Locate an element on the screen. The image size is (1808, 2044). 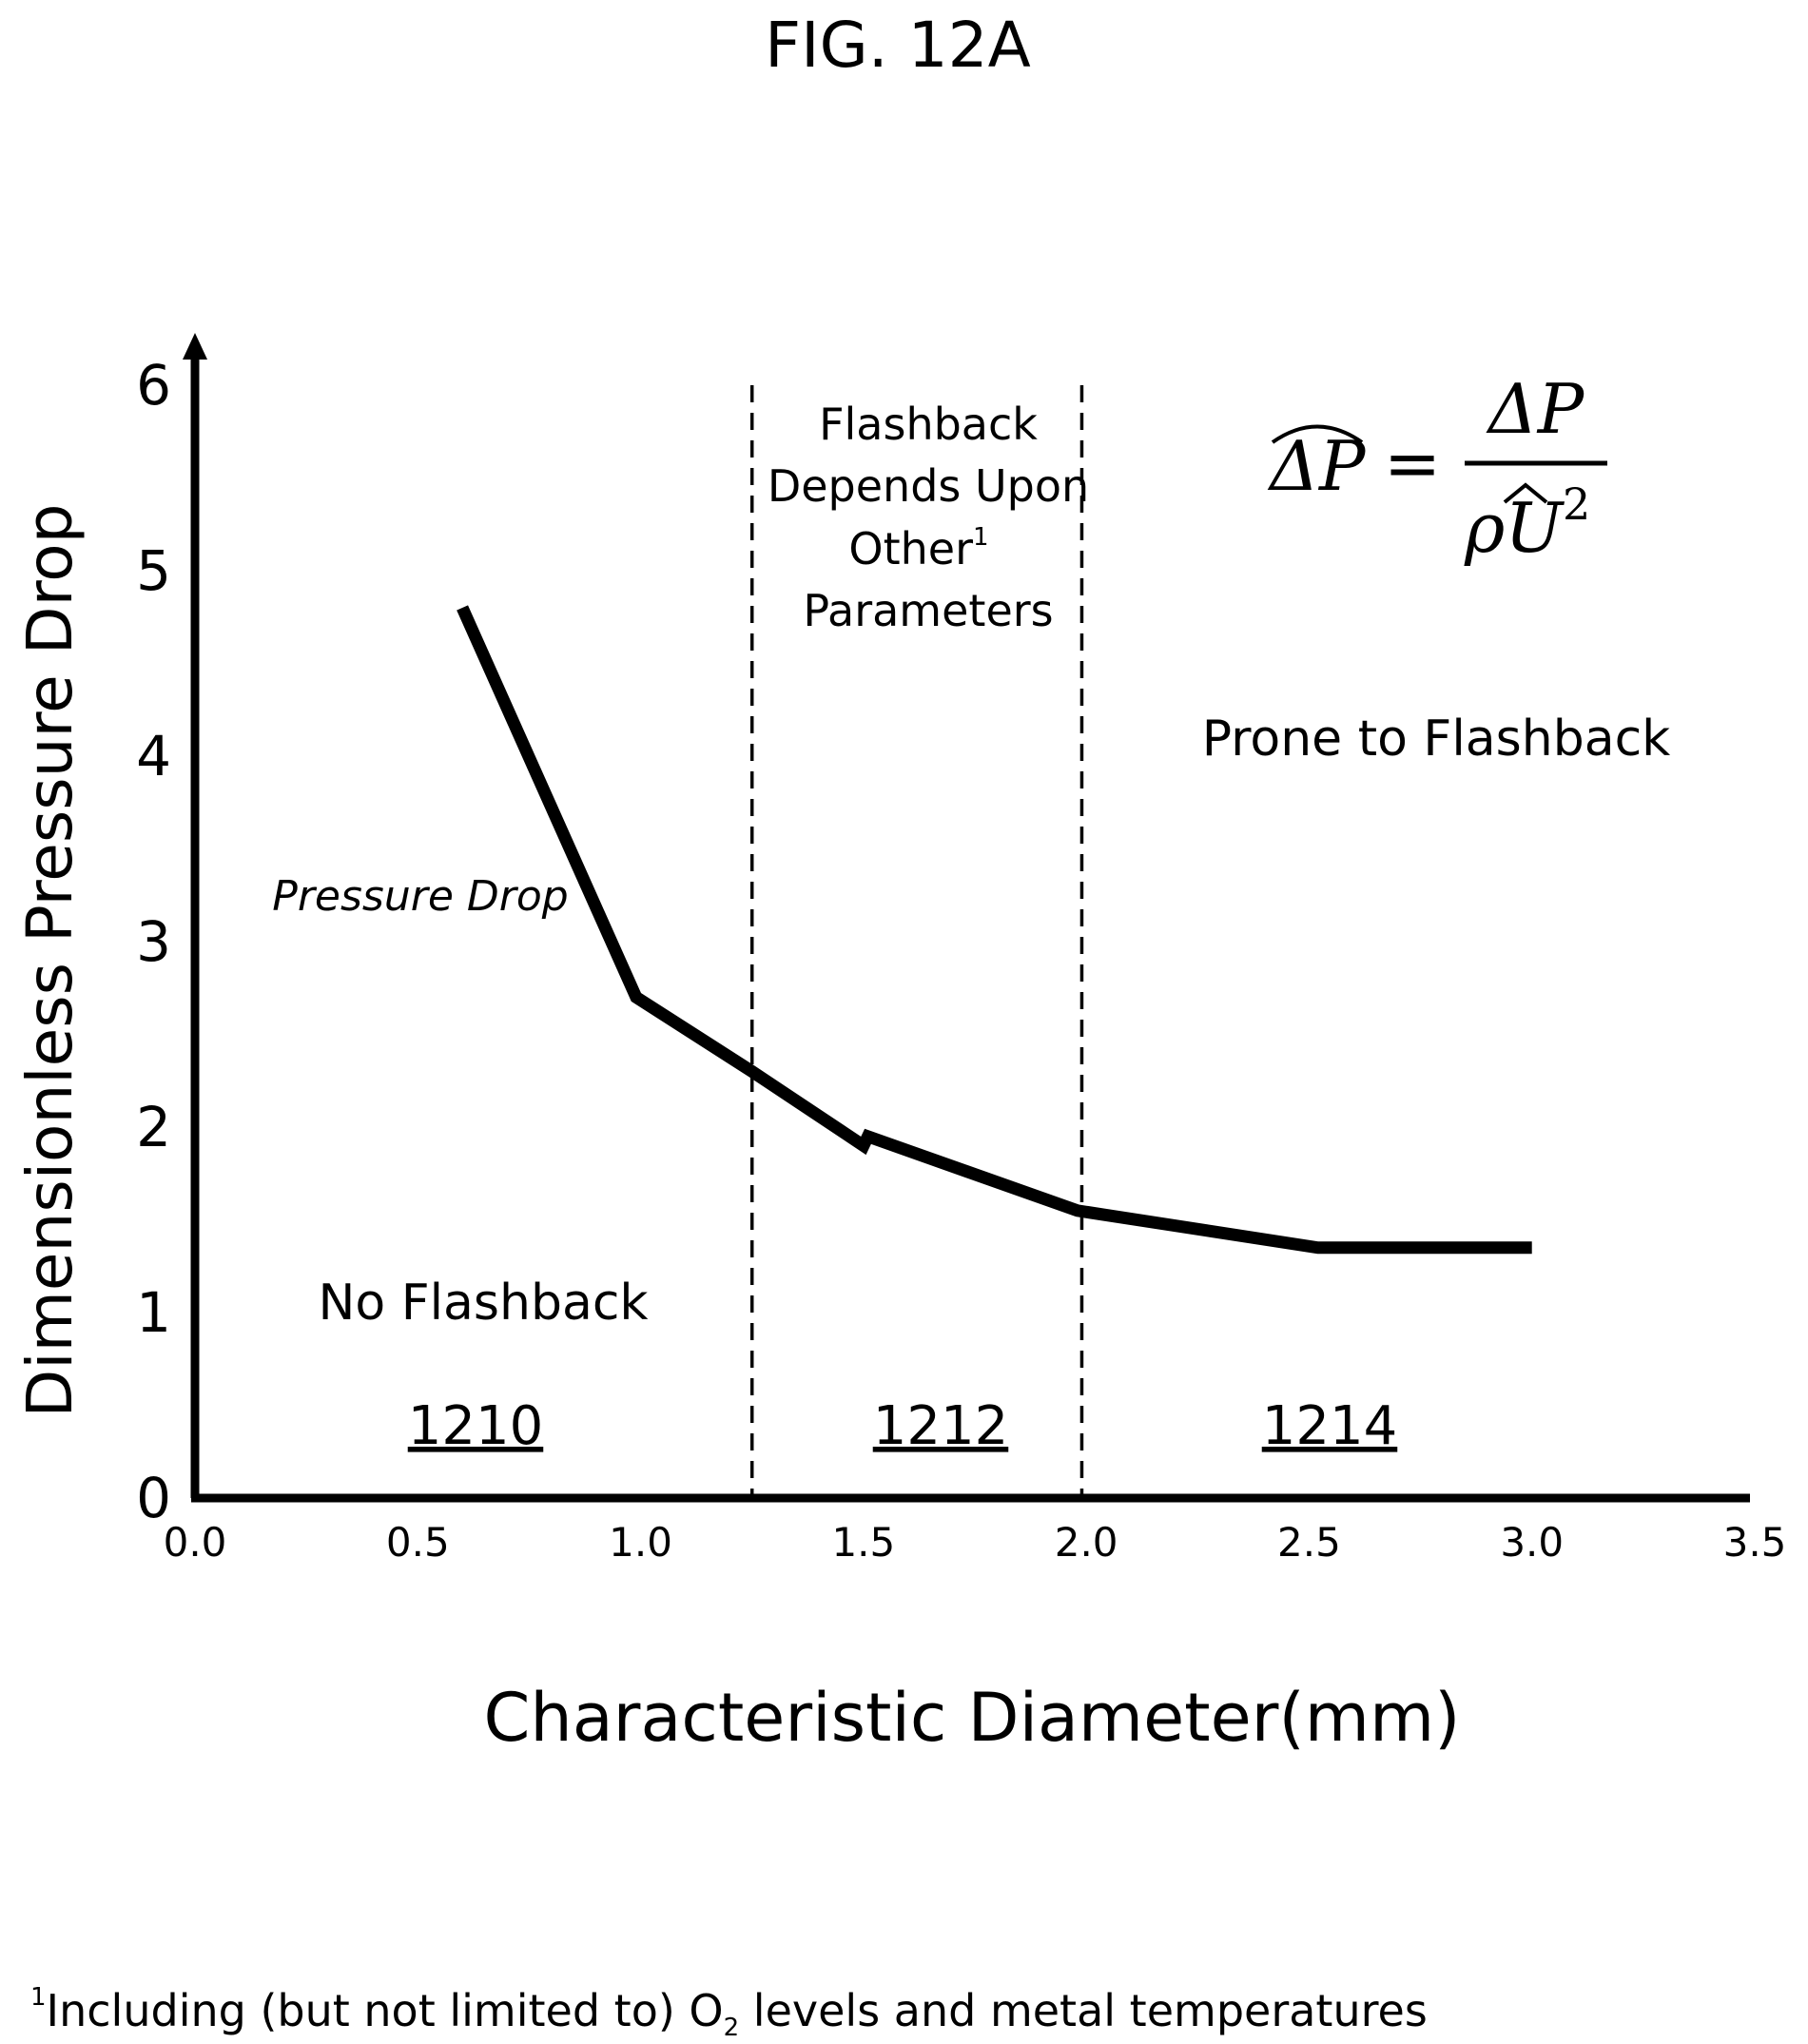
region-middle-line-1: Flashback is located at coordinates (928, 424).